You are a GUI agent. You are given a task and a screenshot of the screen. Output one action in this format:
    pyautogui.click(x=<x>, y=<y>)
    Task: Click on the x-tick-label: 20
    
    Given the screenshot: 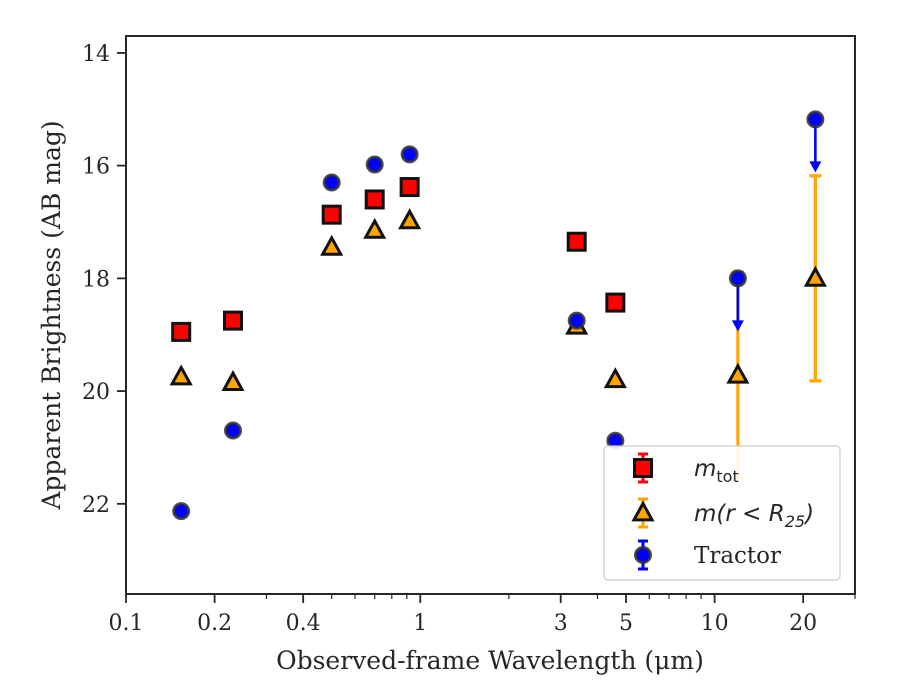 What is the action you would take?
    pyautogui.click(x=803, y=623)
    